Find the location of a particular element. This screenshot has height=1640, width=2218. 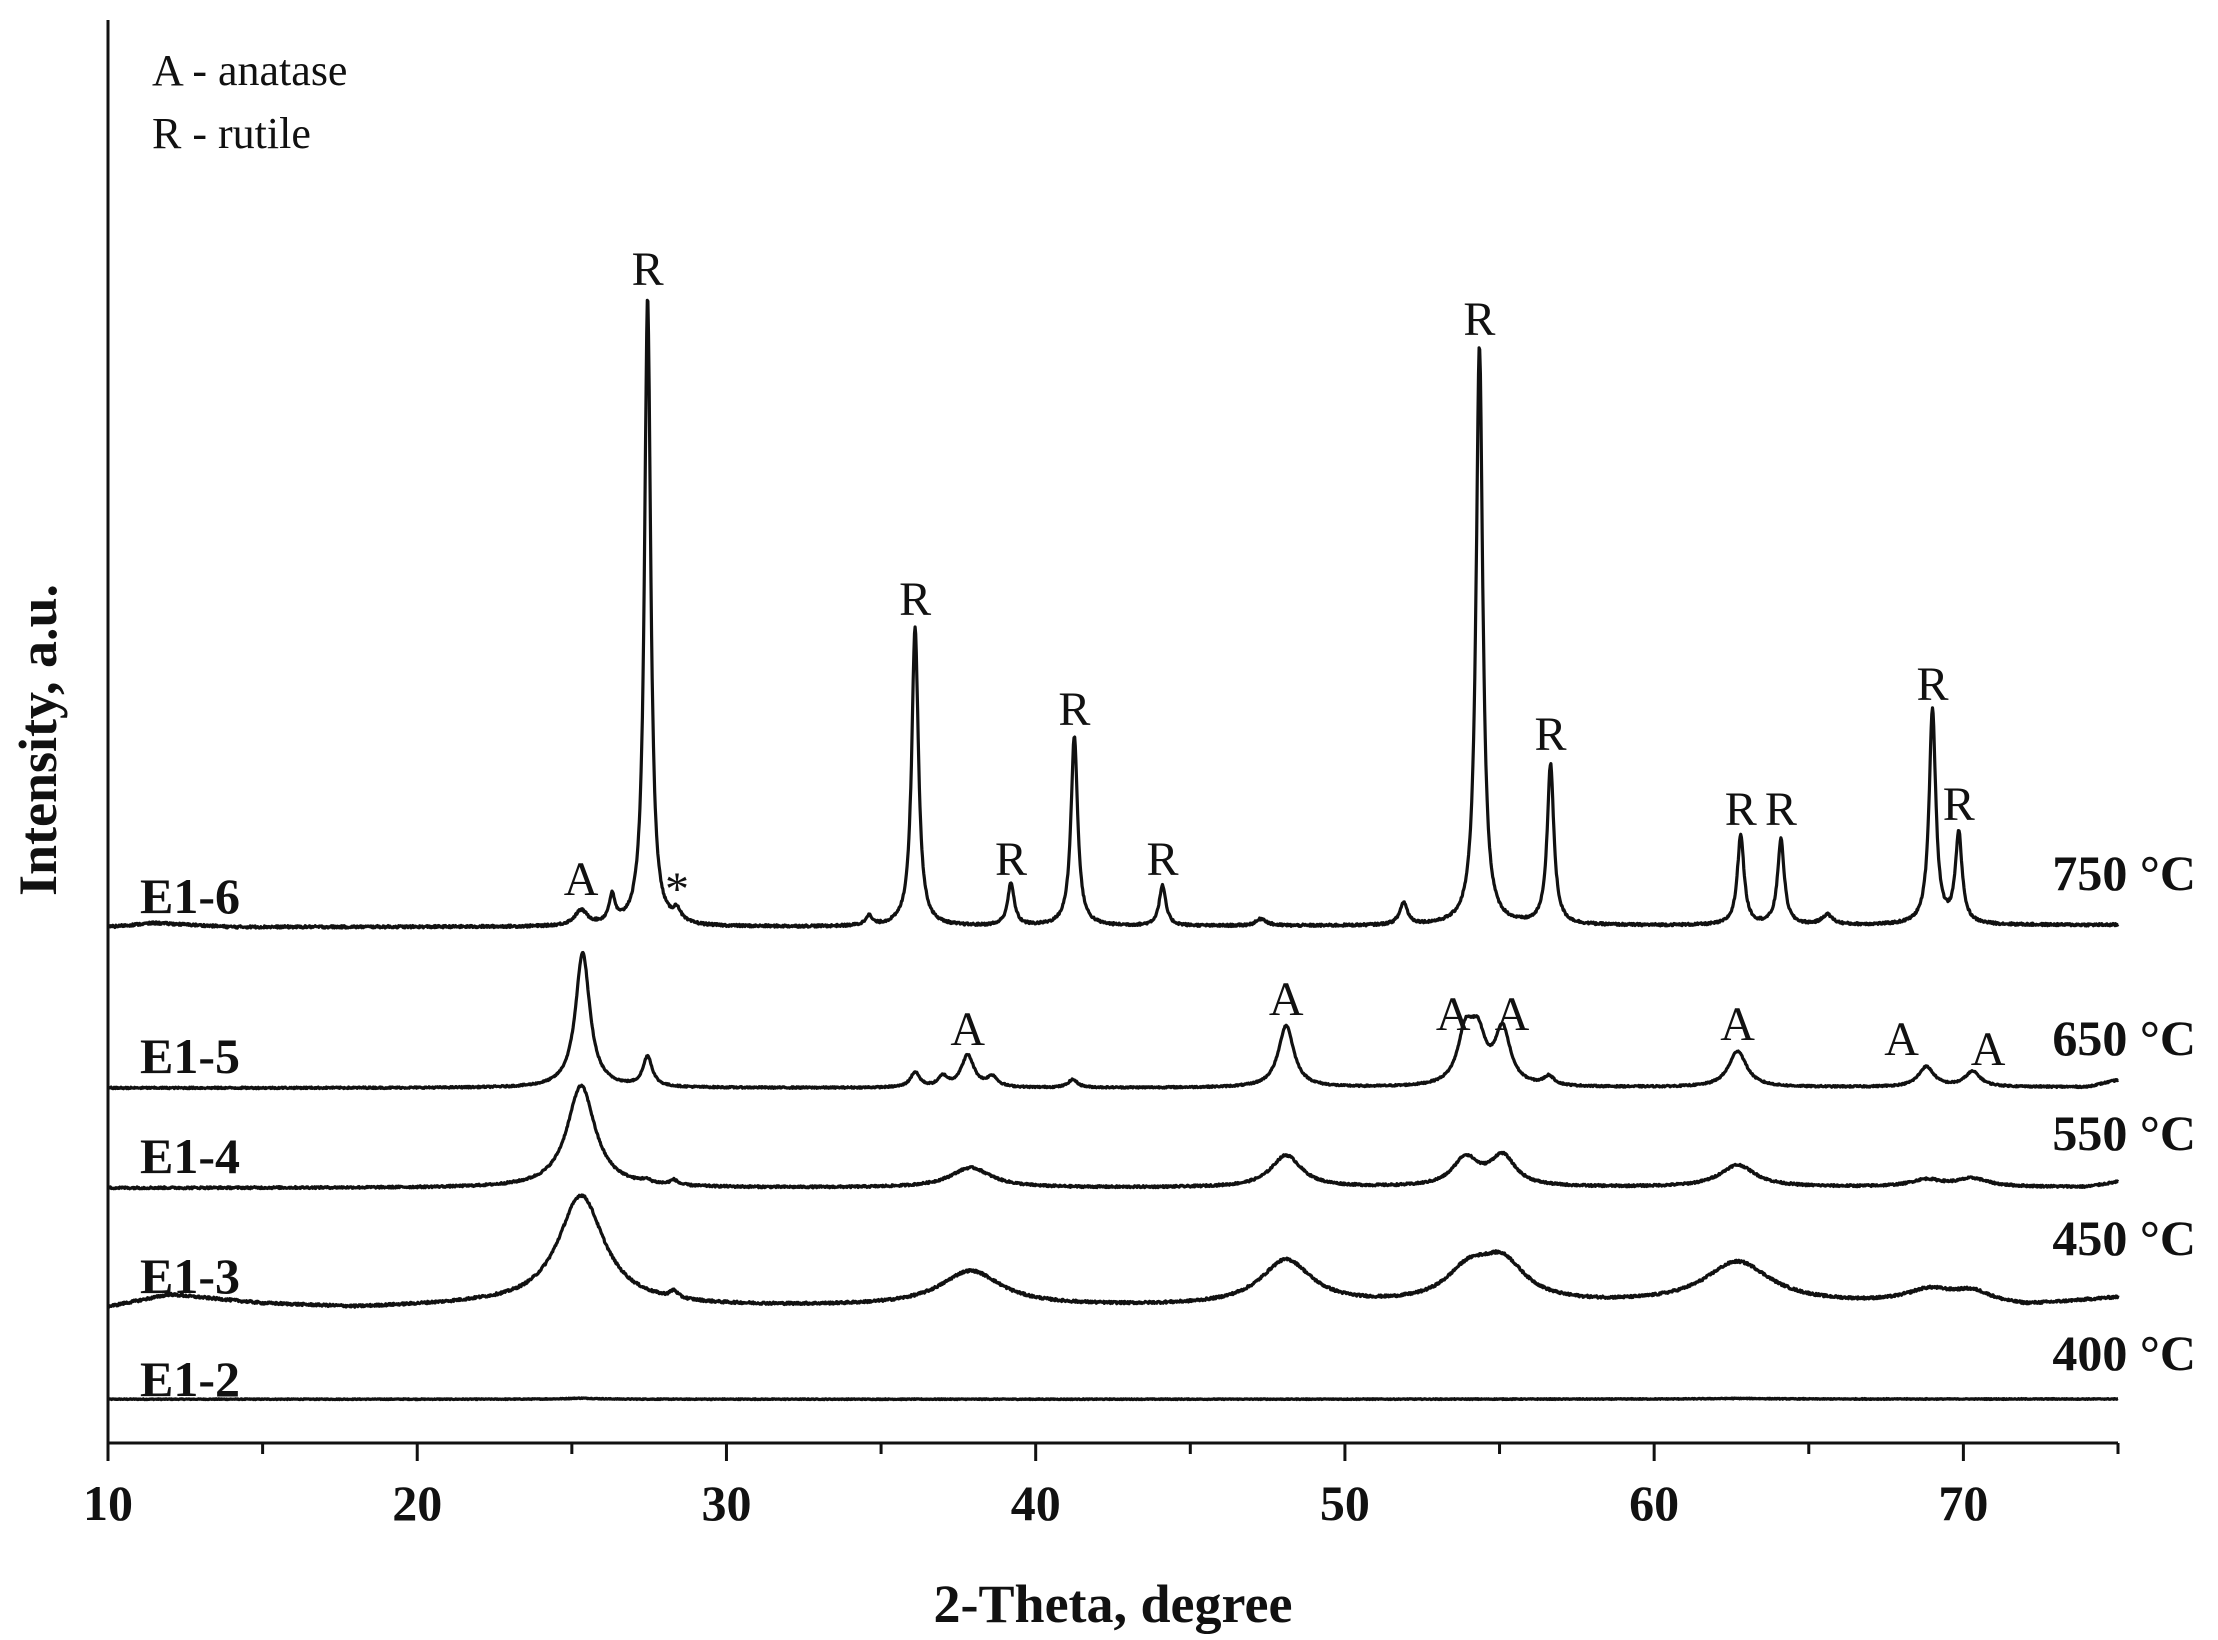

temperature-label-e1-3: 450 °C is located at coordinates (2124, 1238).